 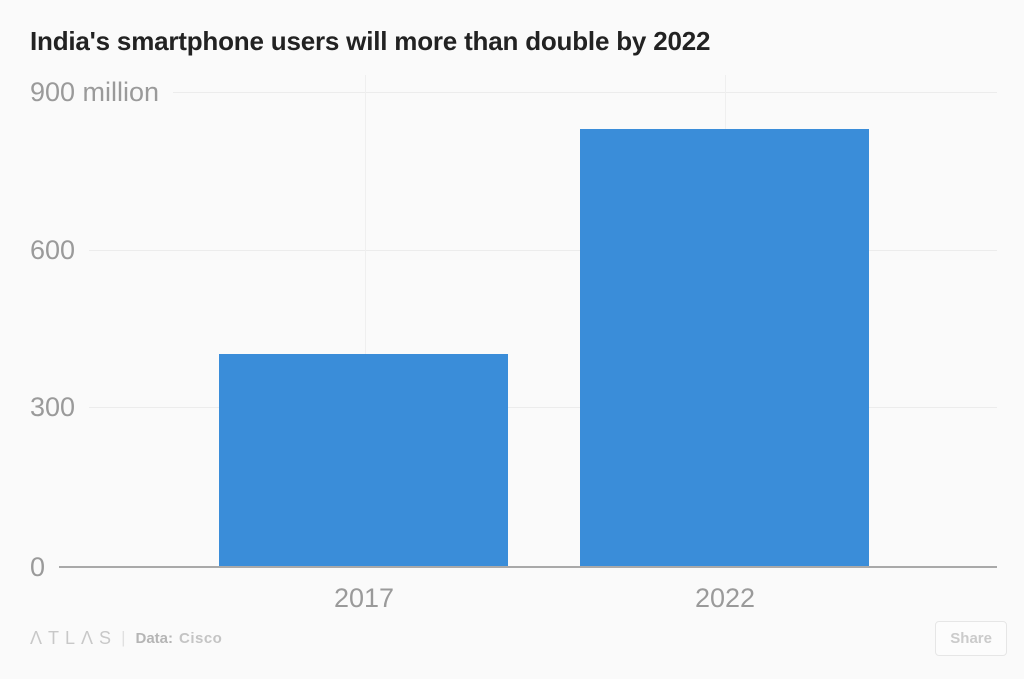 I want to click on y-tick-900: 900 million, so click(x=95, y=91).